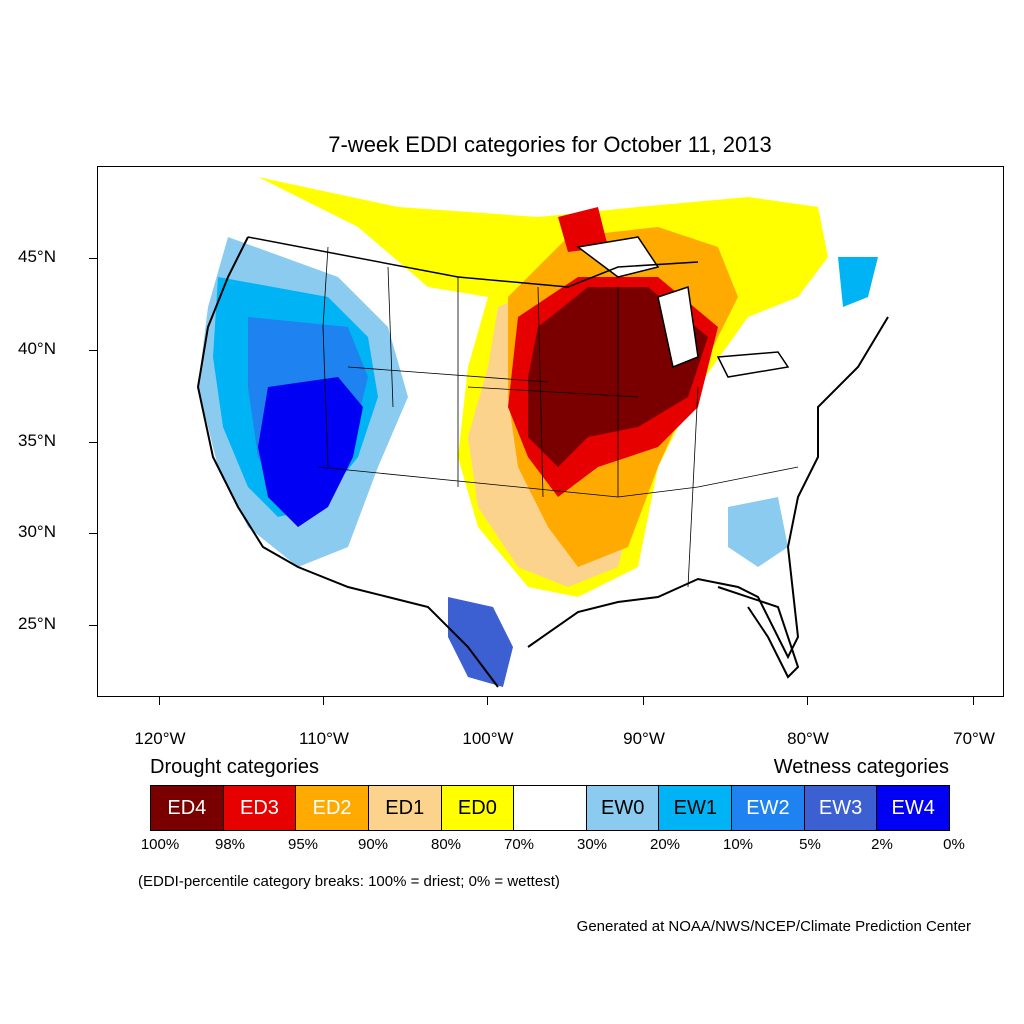 The image size is (1024, 1024). I want to click on lat-label: 35°N, so click(37, 440).